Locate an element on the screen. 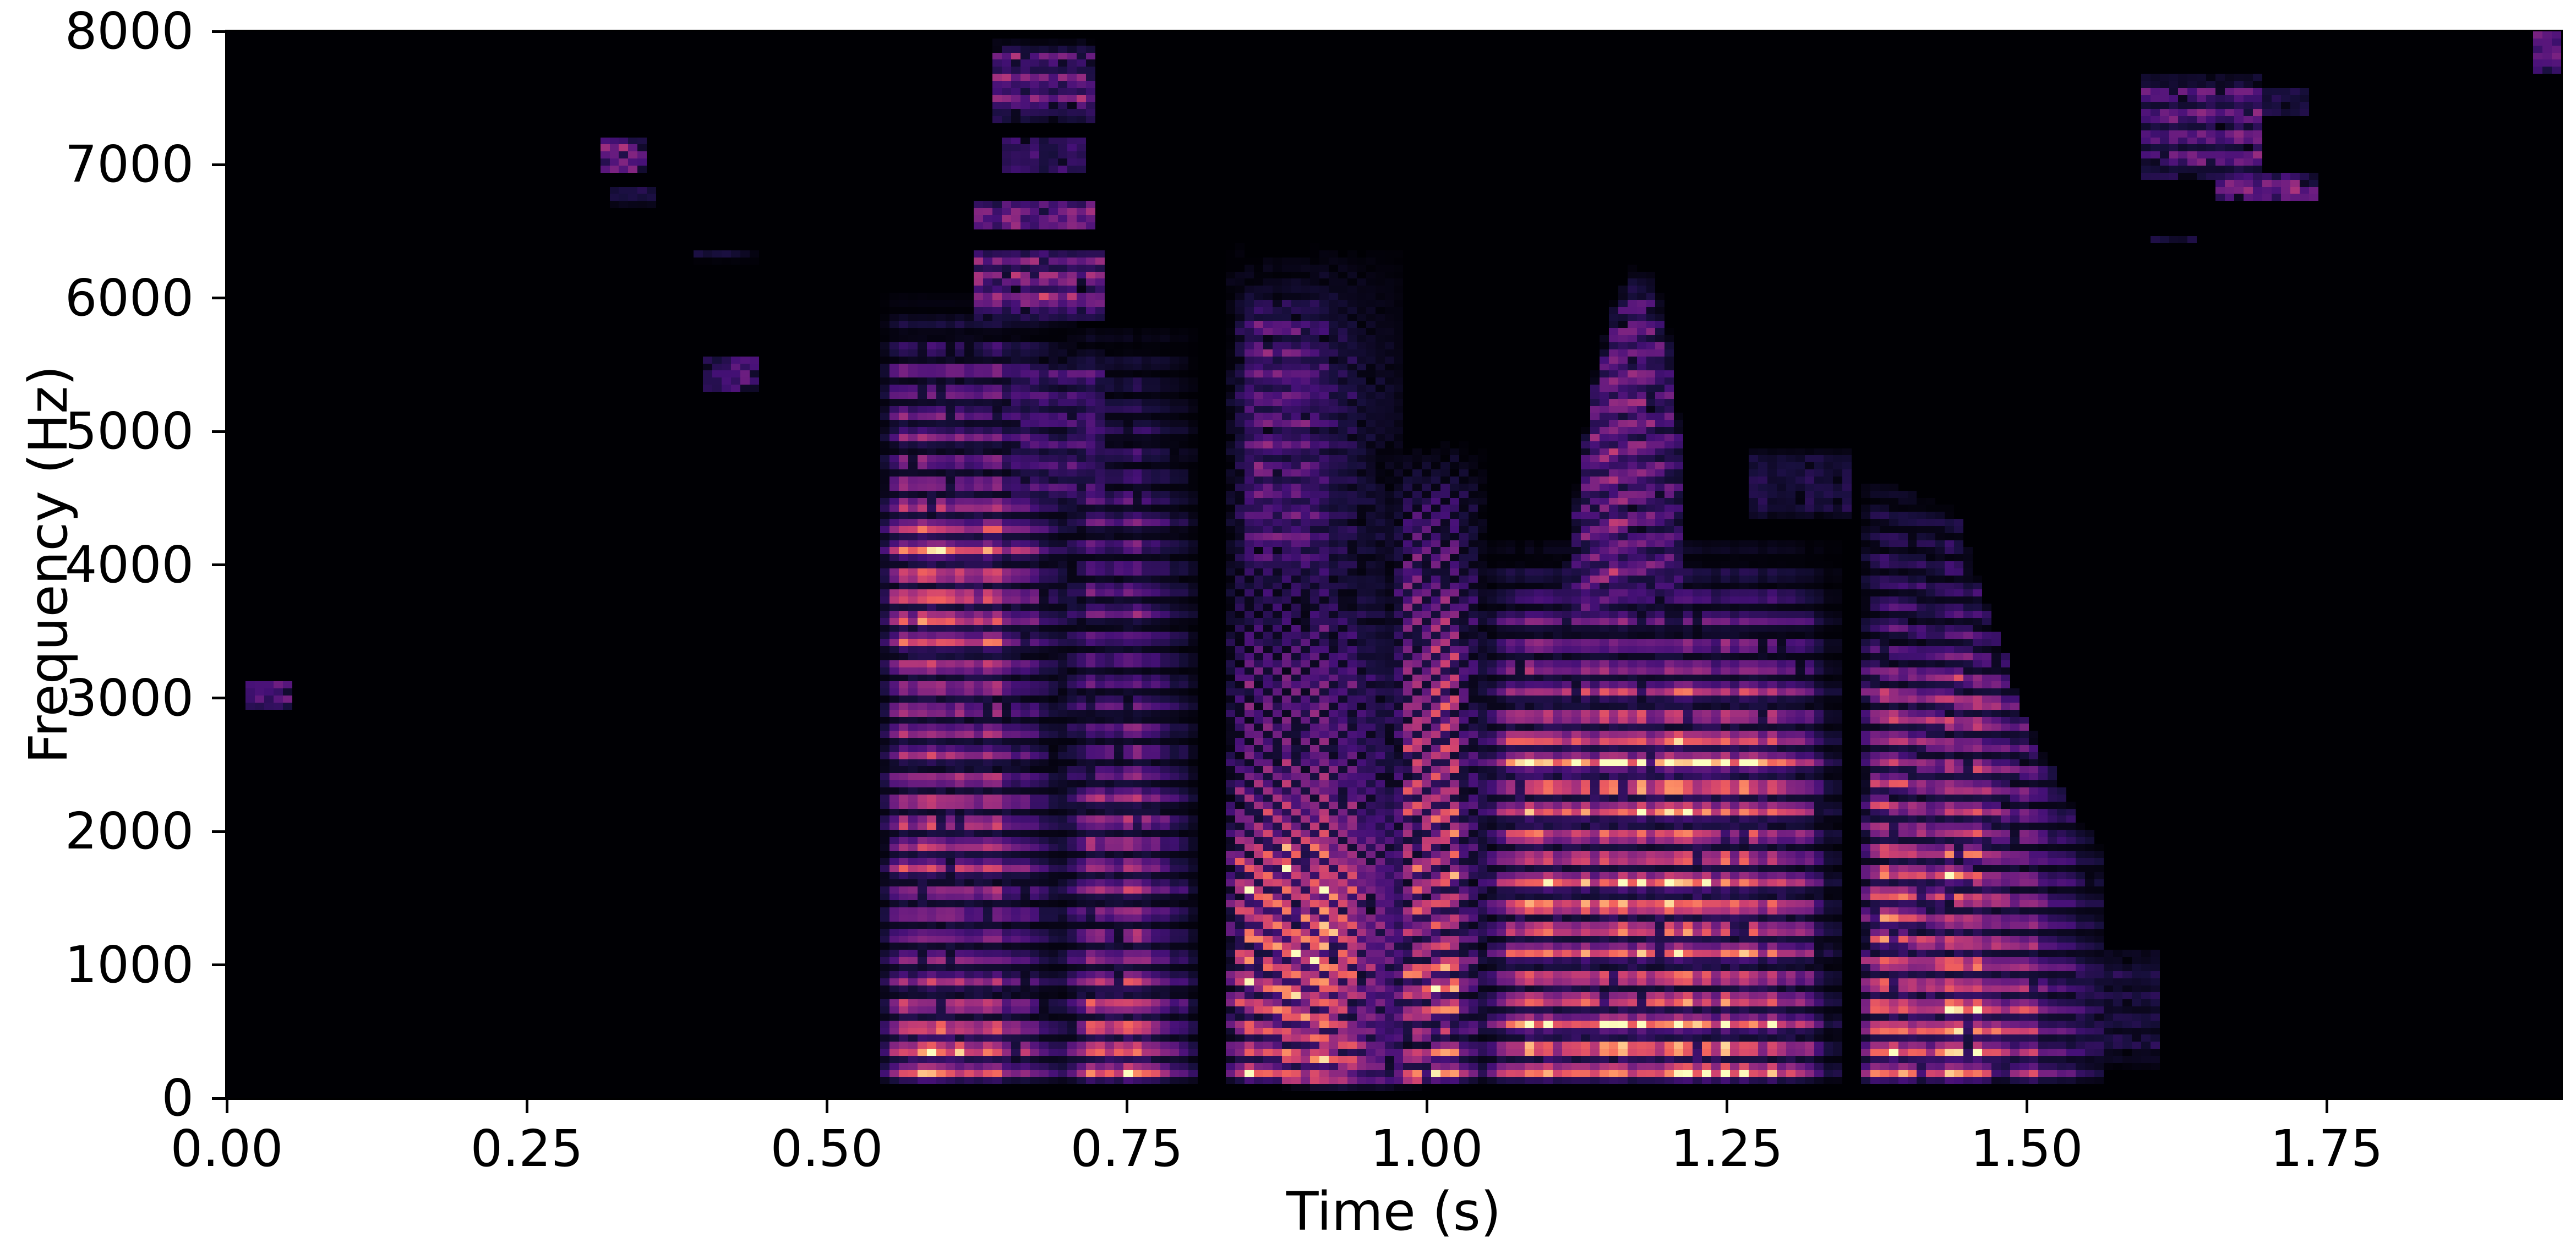  x-tick-label: 0.75 is located at coordinates (1126, 1148).